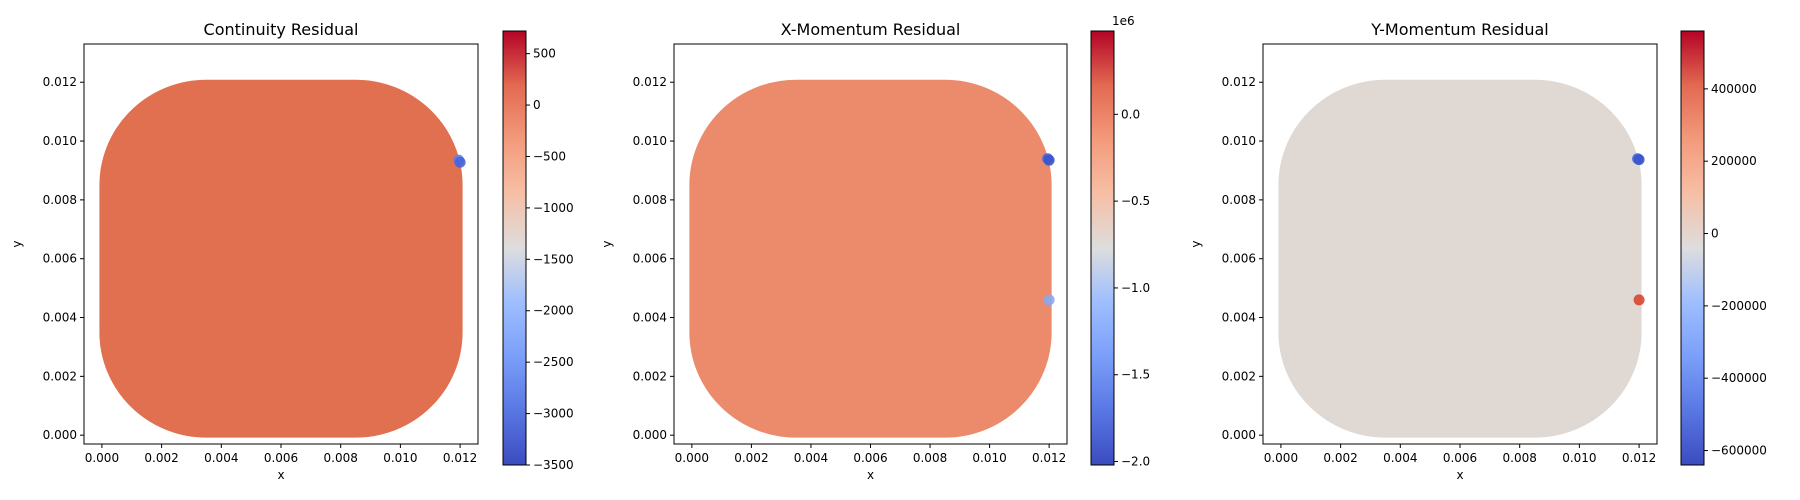  What do you see at coordinates (553, 208) in the screenshot?
I see `colorbar-tick-label: −1000` at bounding box center [553, 208].